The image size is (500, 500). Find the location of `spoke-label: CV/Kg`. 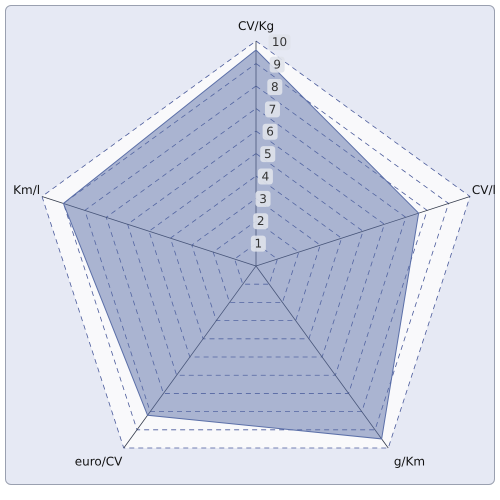

spoke-label: CV/Kg is located at coordinates (256, 26).